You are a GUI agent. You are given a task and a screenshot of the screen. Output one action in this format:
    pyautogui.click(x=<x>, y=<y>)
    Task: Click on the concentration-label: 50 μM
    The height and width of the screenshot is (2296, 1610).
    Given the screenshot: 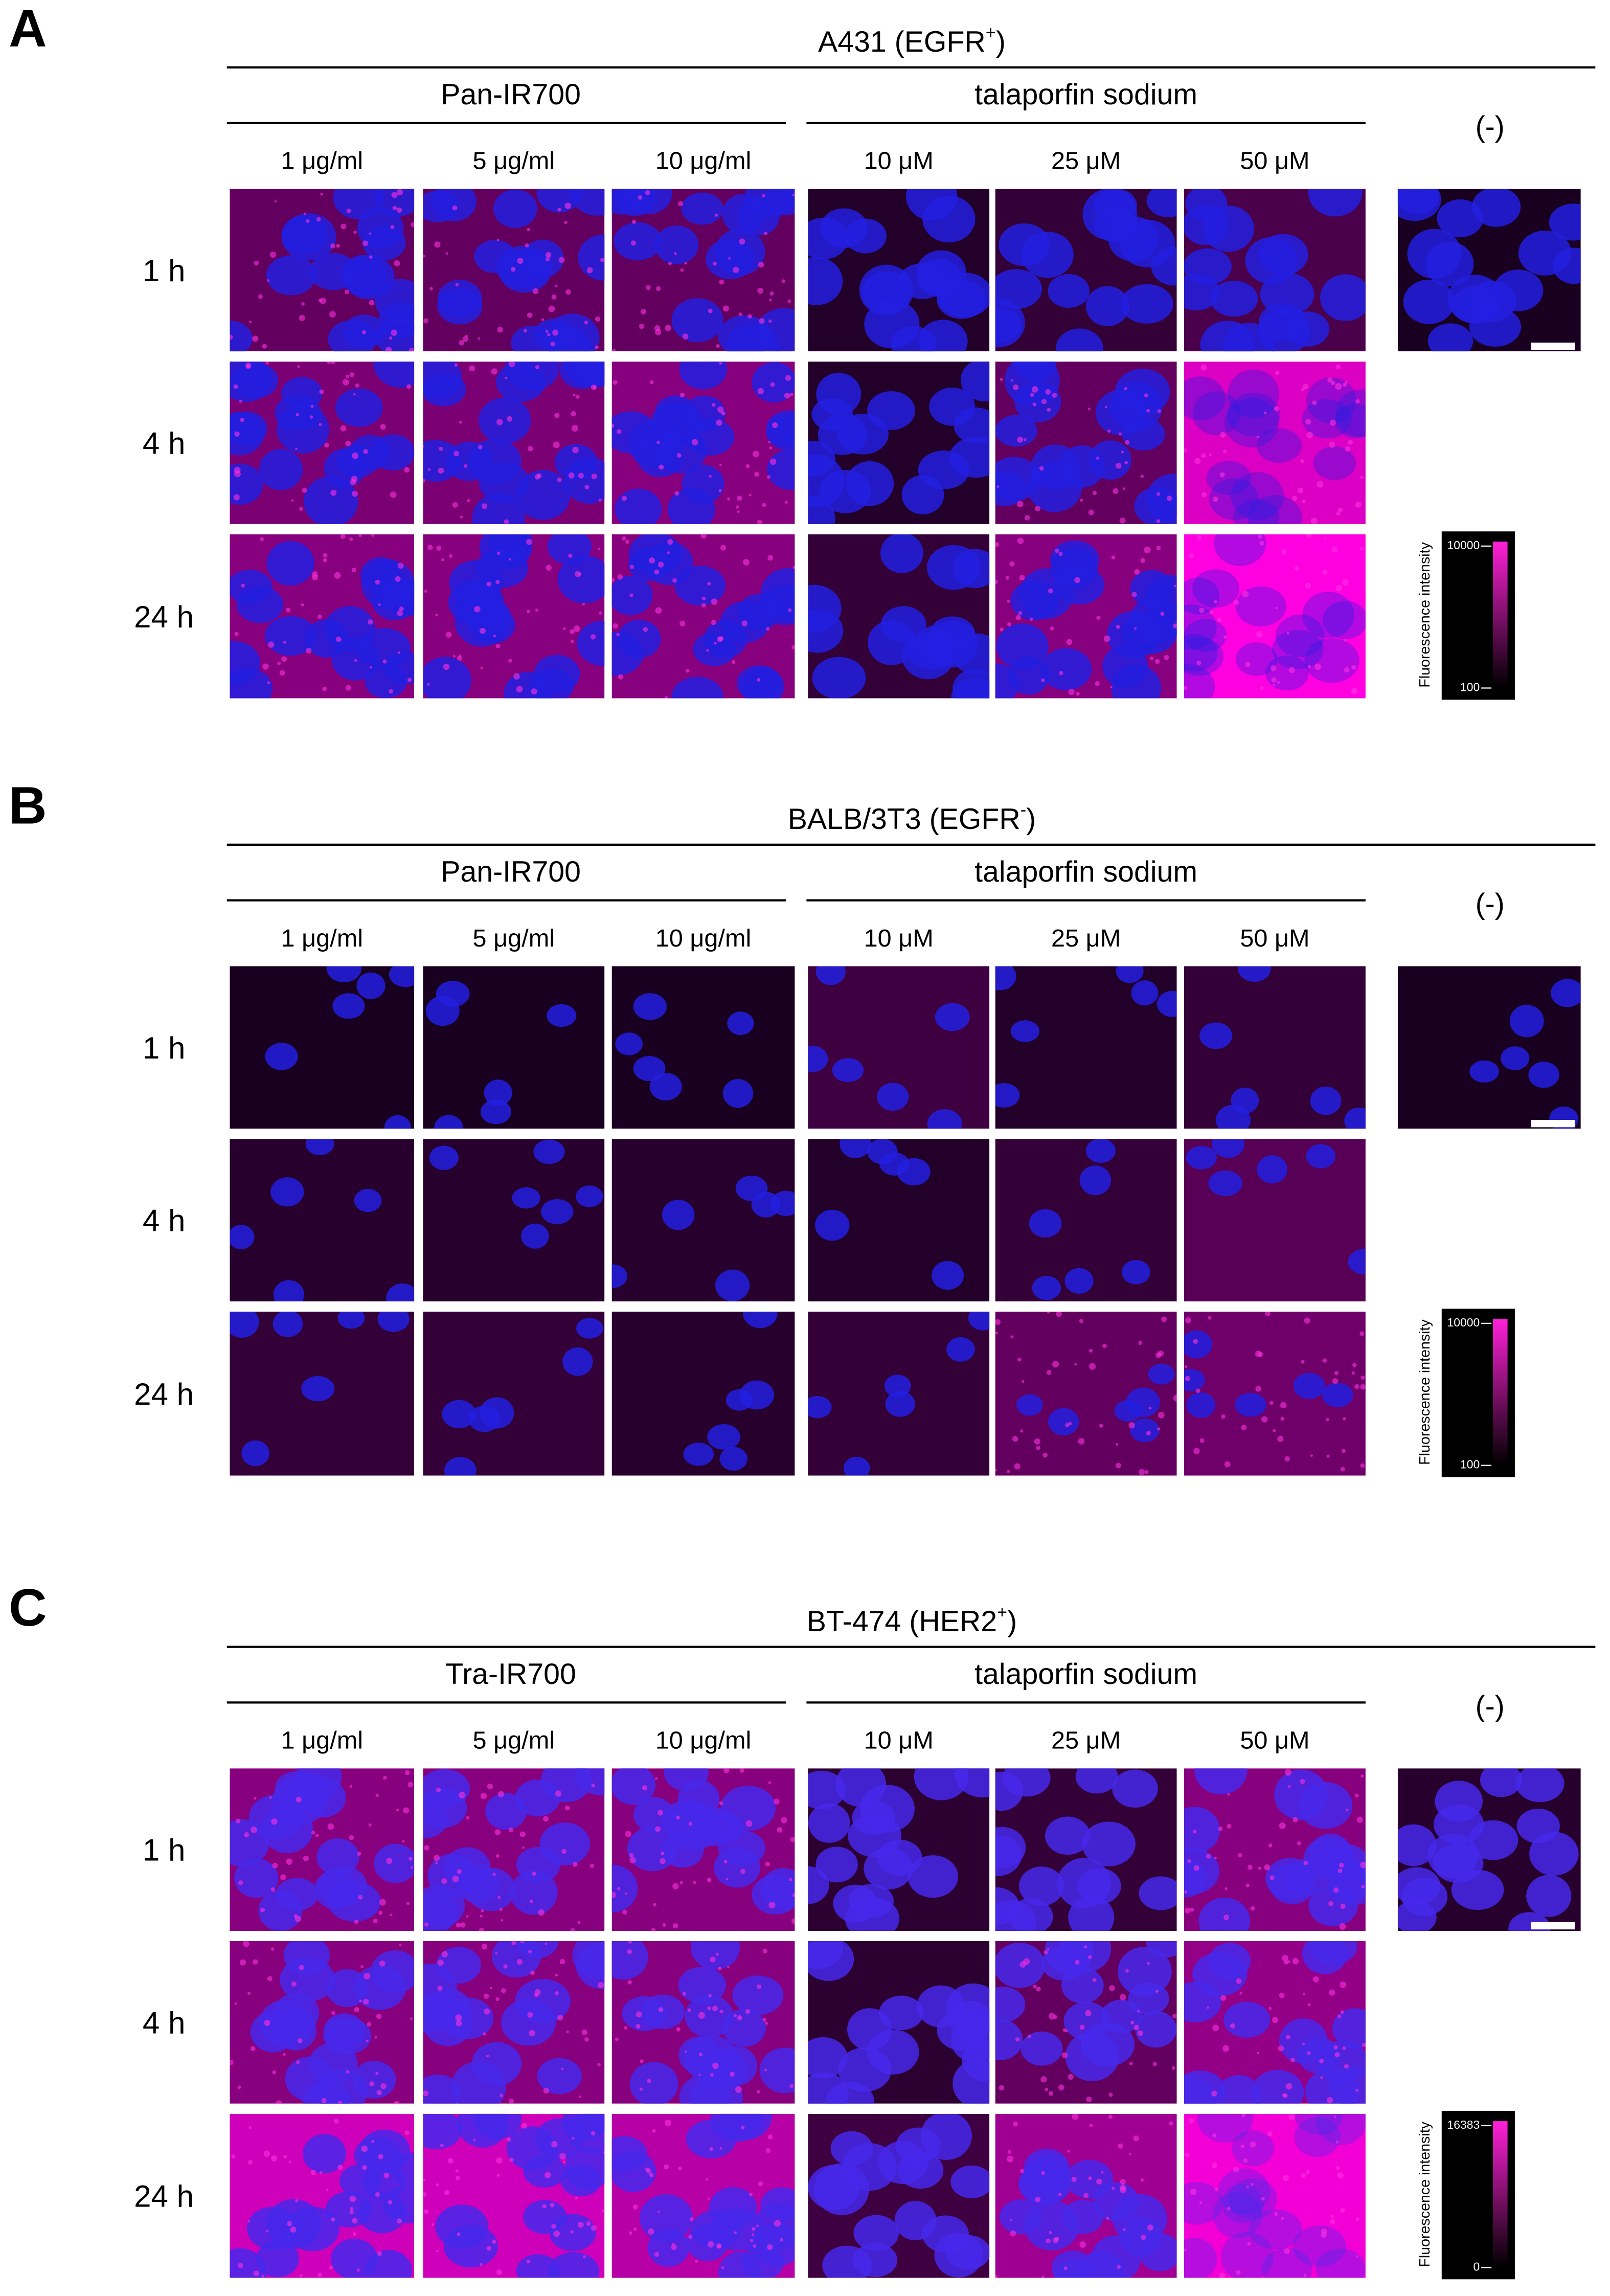 What is the action you would take?
    pyautogui.click(x=1274, y=939)
    